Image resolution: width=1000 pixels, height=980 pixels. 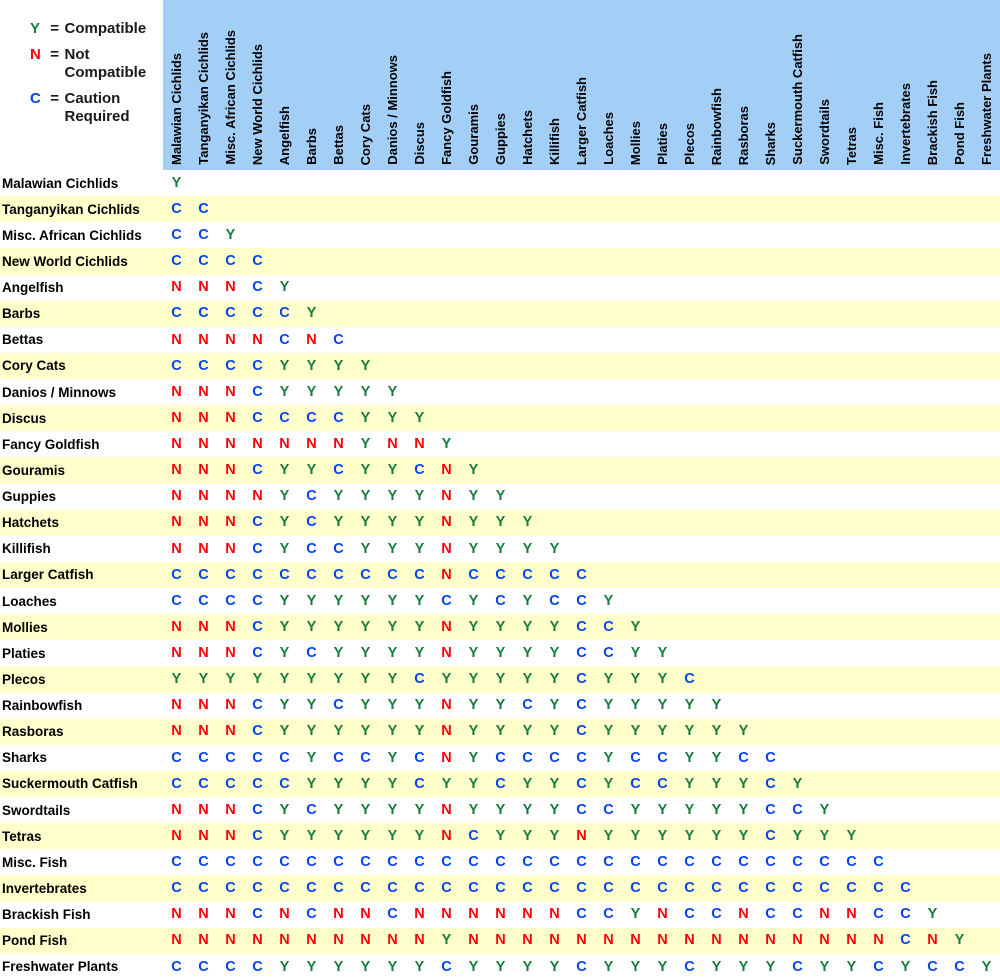 What do you see at coordinates (97, 107) in the screenshot?
I see `legend-label-caution: Caution Required` at bounding box center [97, 107].